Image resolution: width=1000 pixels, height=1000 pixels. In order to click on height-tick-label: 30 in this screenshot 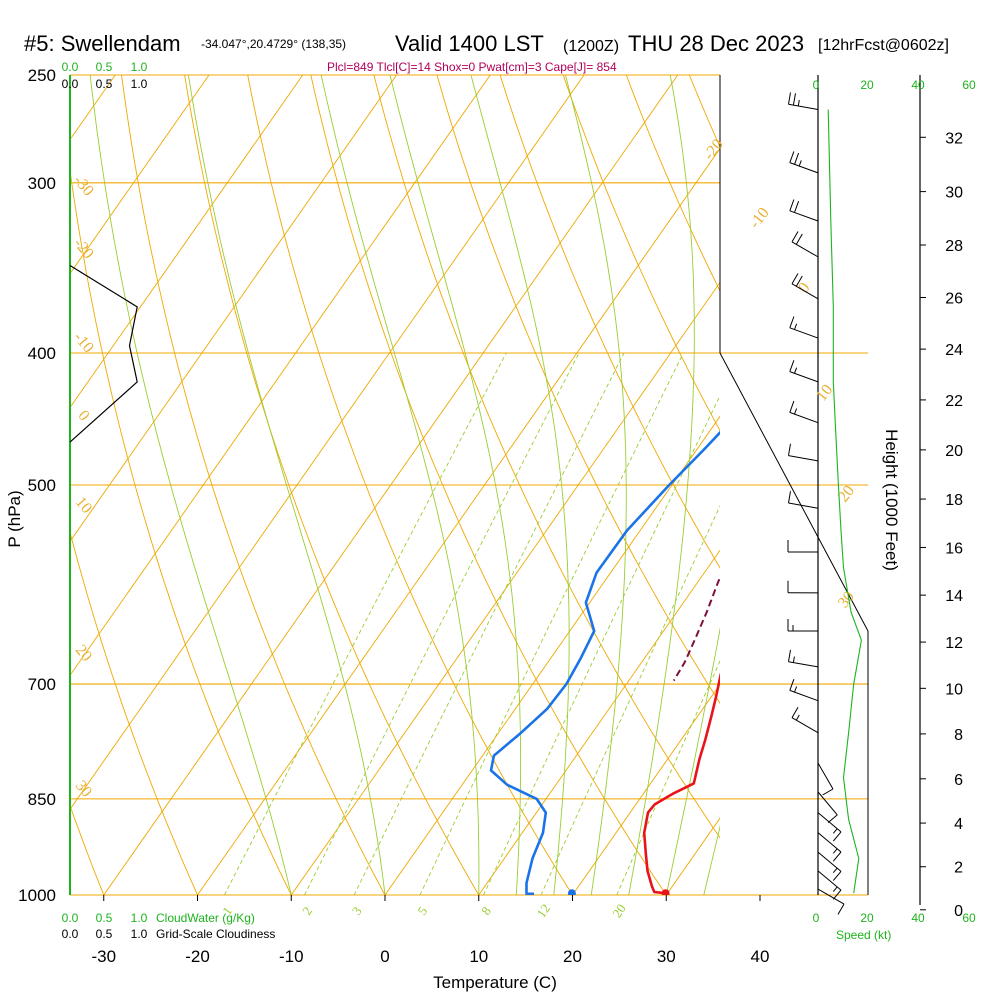, I will do `click(954, 193)`.